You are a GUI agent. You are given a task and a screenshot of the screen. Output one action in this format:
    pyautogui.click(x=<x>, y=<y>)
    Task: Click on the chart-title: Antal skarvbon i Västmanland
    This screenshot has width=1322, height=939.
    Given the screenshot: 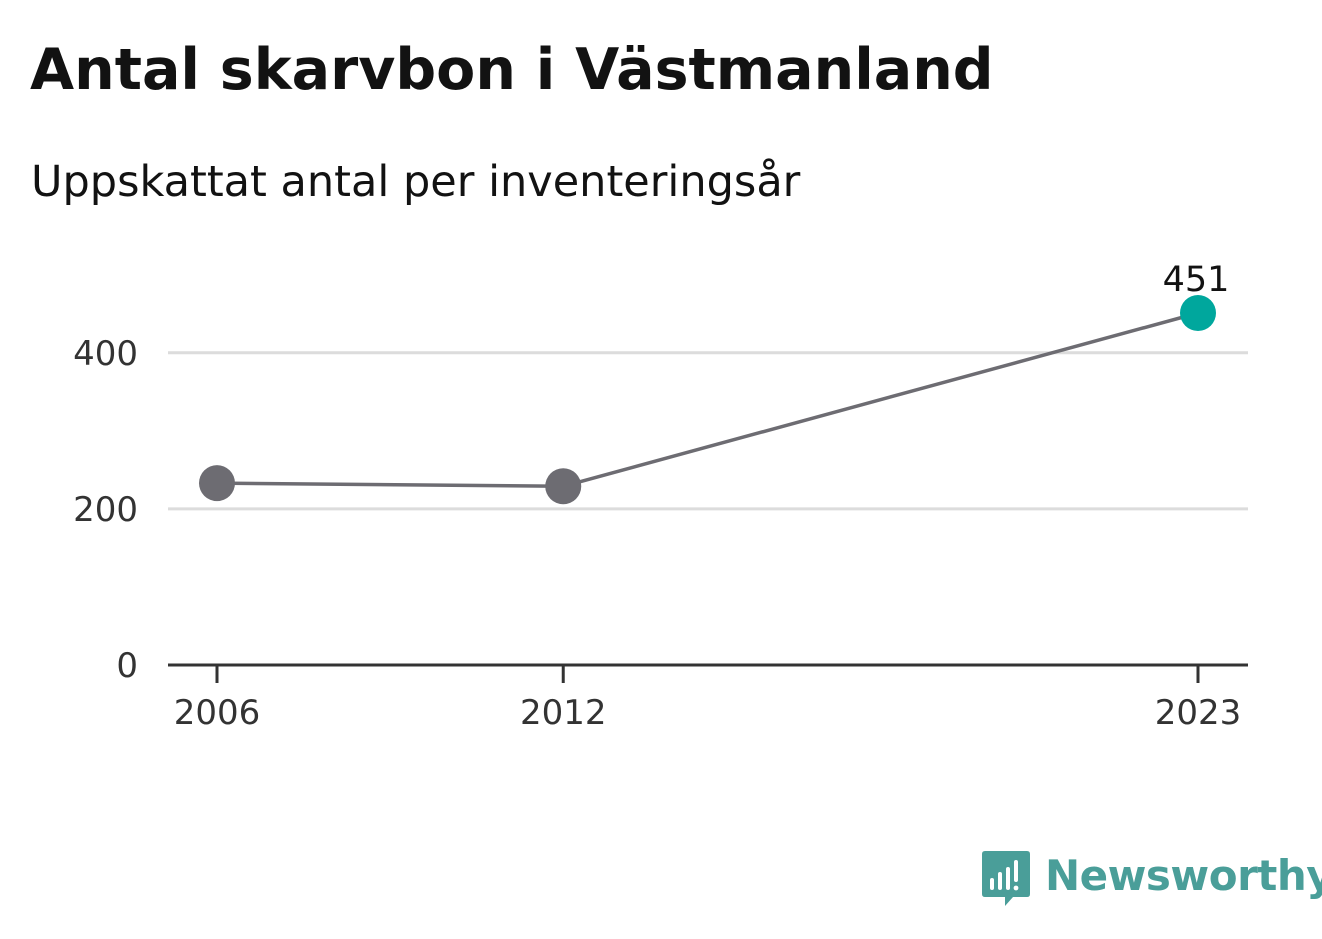 What is the action you would take?
    pyautogui.click(x=512, y=70)
    